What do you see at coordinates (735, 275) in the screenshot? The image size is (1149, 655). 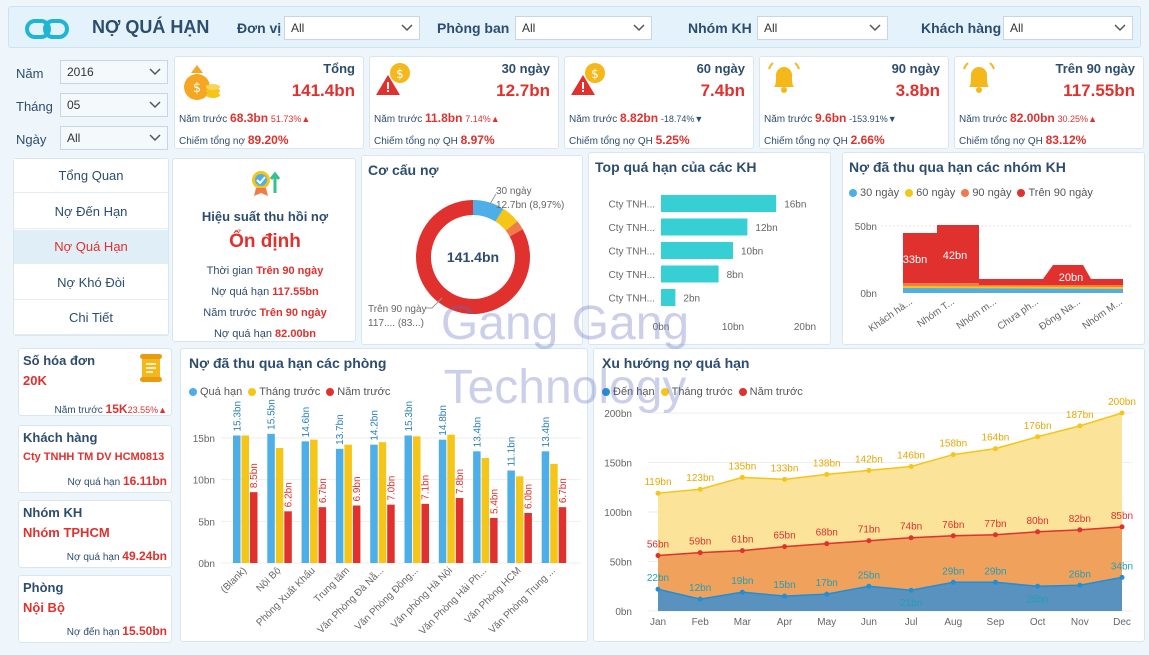 I see `bar-value-label: 8bn` at bounding box center [735, 275].